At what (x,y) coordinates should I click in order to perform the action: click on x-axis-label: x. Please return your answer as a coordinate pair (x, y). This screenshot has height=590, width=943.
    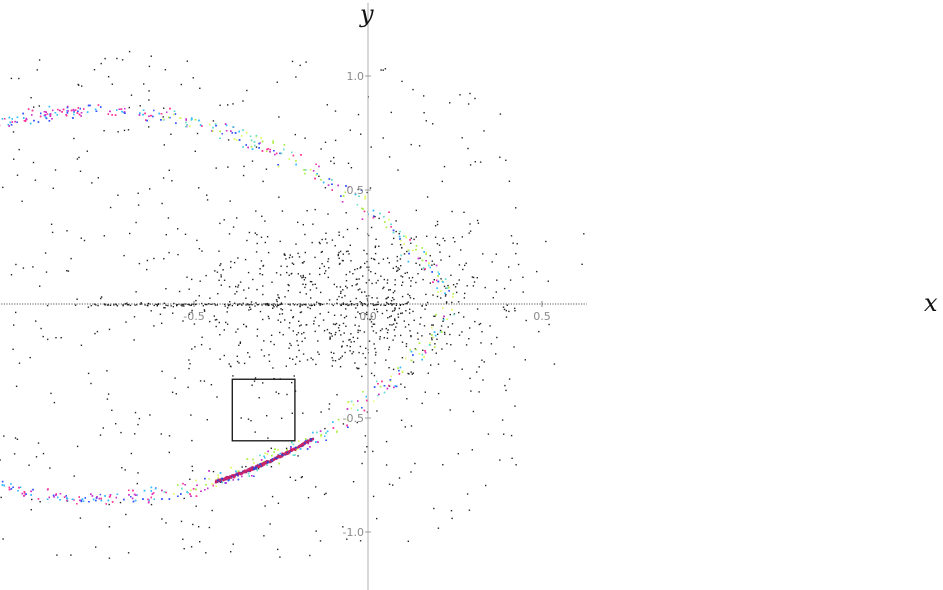
    Looking at the image, I should click on (931, 303).